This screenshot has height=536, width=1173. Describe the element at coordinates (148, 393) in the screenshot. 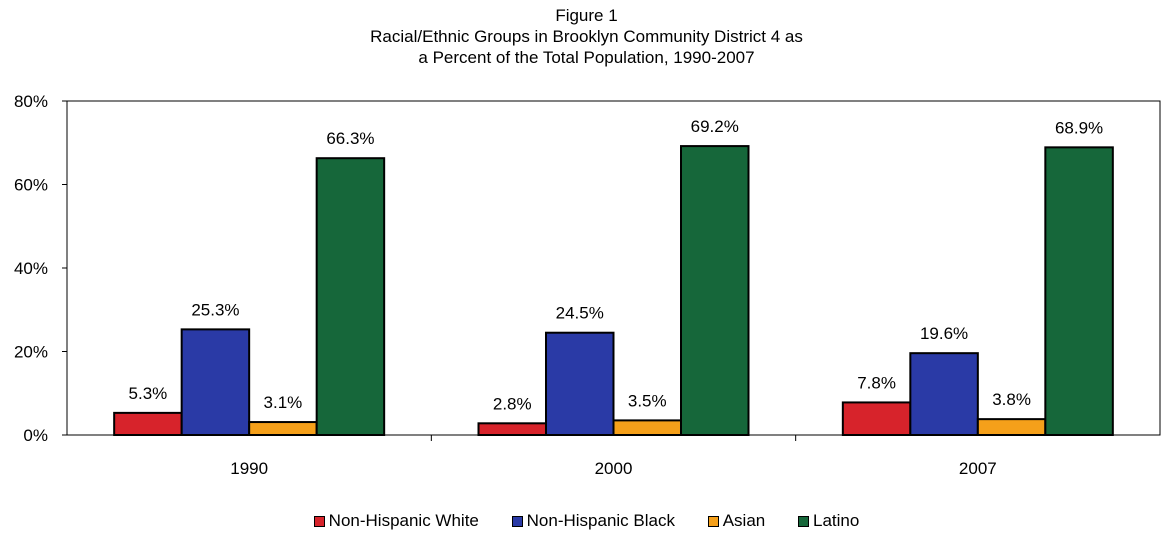

I see `data-label: 5.3%` at that location.